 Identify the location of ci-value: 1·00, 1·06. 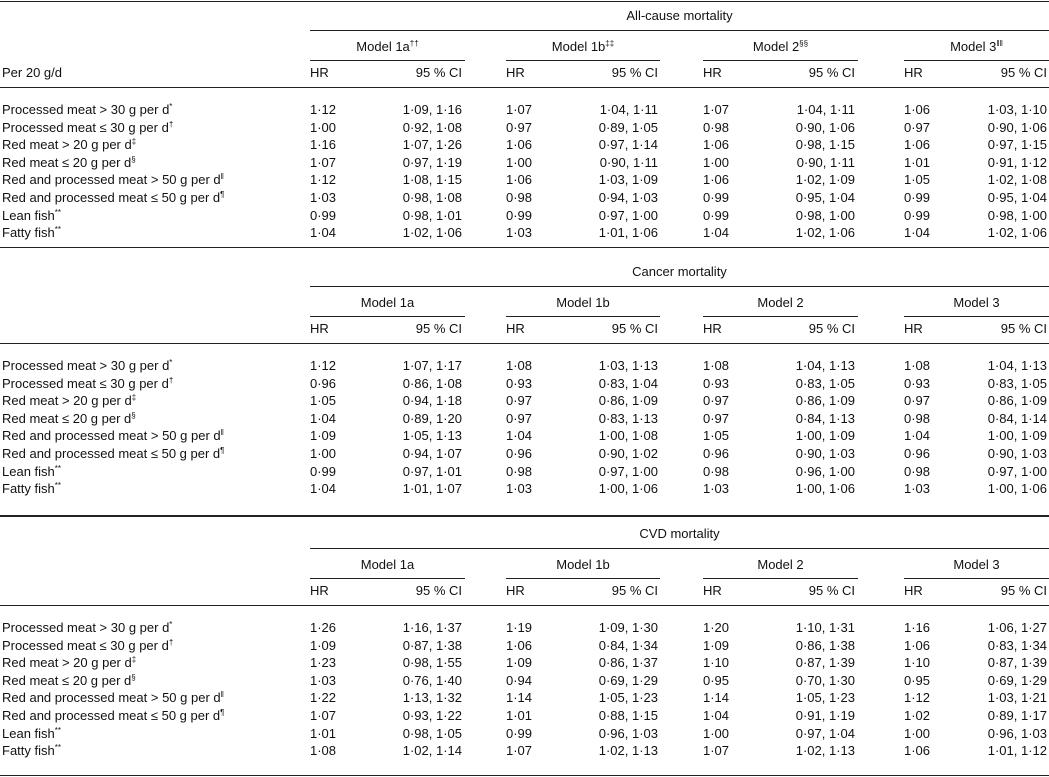
(628, 489).